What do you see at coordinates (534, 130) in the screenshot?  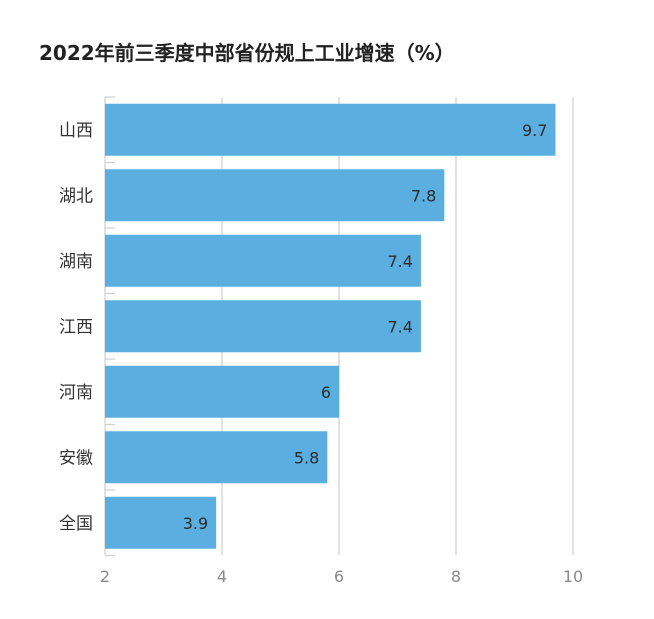 I see `data-label: 9.7` at bounding box center [534, 130].